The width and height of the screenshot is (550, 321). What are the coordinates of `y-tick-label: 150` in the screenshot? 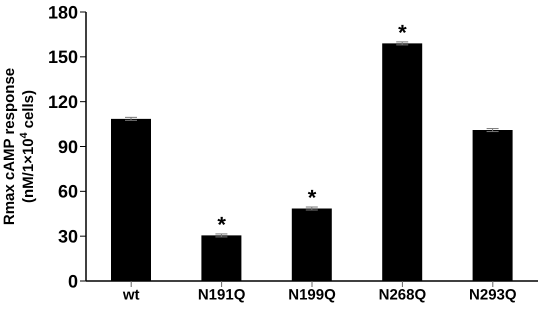 It's located at (63, 57).